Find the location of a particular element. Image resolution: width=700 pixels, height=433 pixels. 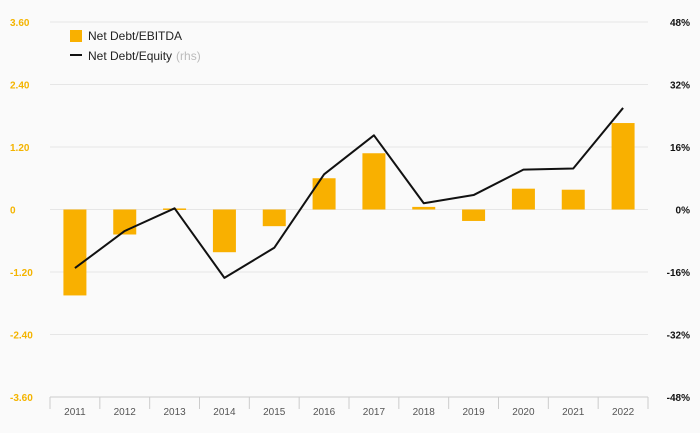

x-tick-label: 2022 is located at coordinates (623, 412).